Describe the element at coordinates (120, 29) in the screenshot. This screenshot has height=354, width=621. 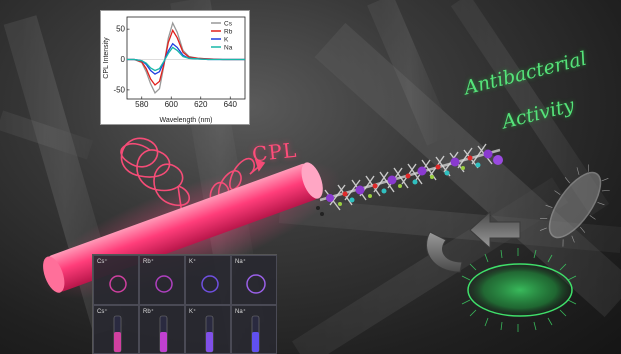
I see `y-tick-label: 50` at that location.